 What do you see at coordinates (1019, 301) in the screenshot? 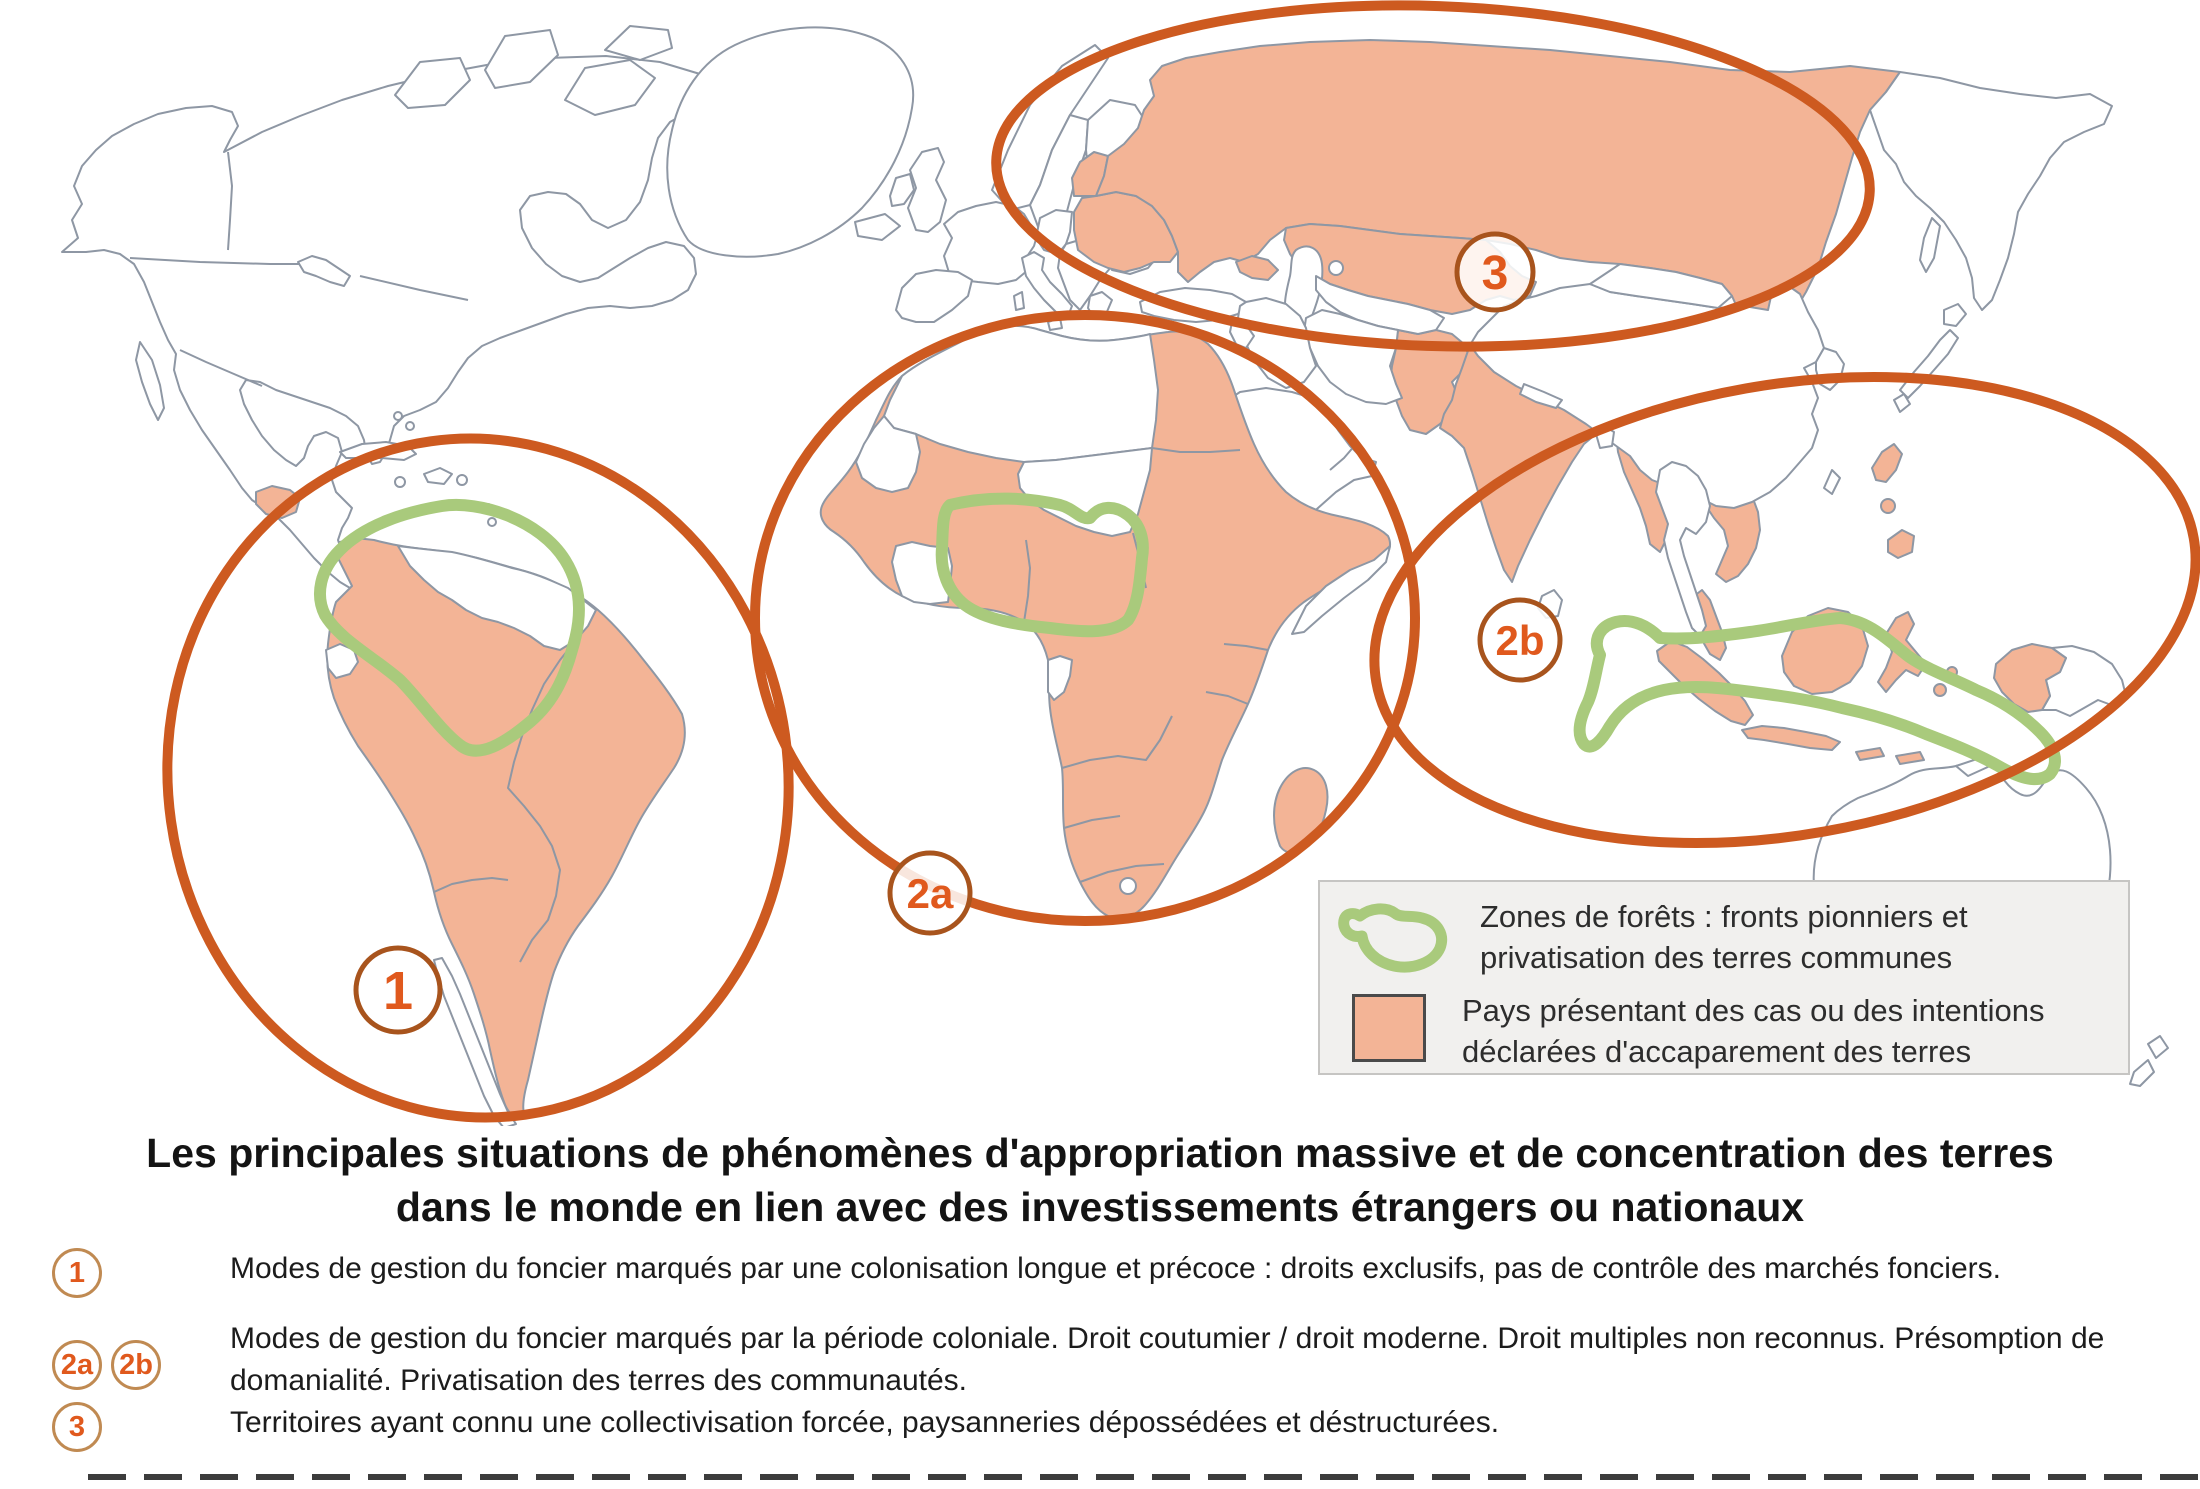
I see `sardinia` at bounding box center [1019, 301].